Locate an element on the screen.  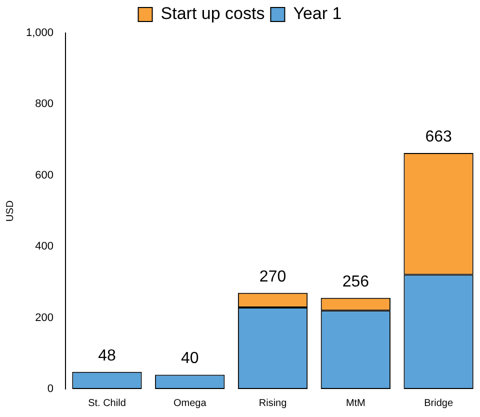
x-tick-label: Bridge is located at coordinates (439, 403).